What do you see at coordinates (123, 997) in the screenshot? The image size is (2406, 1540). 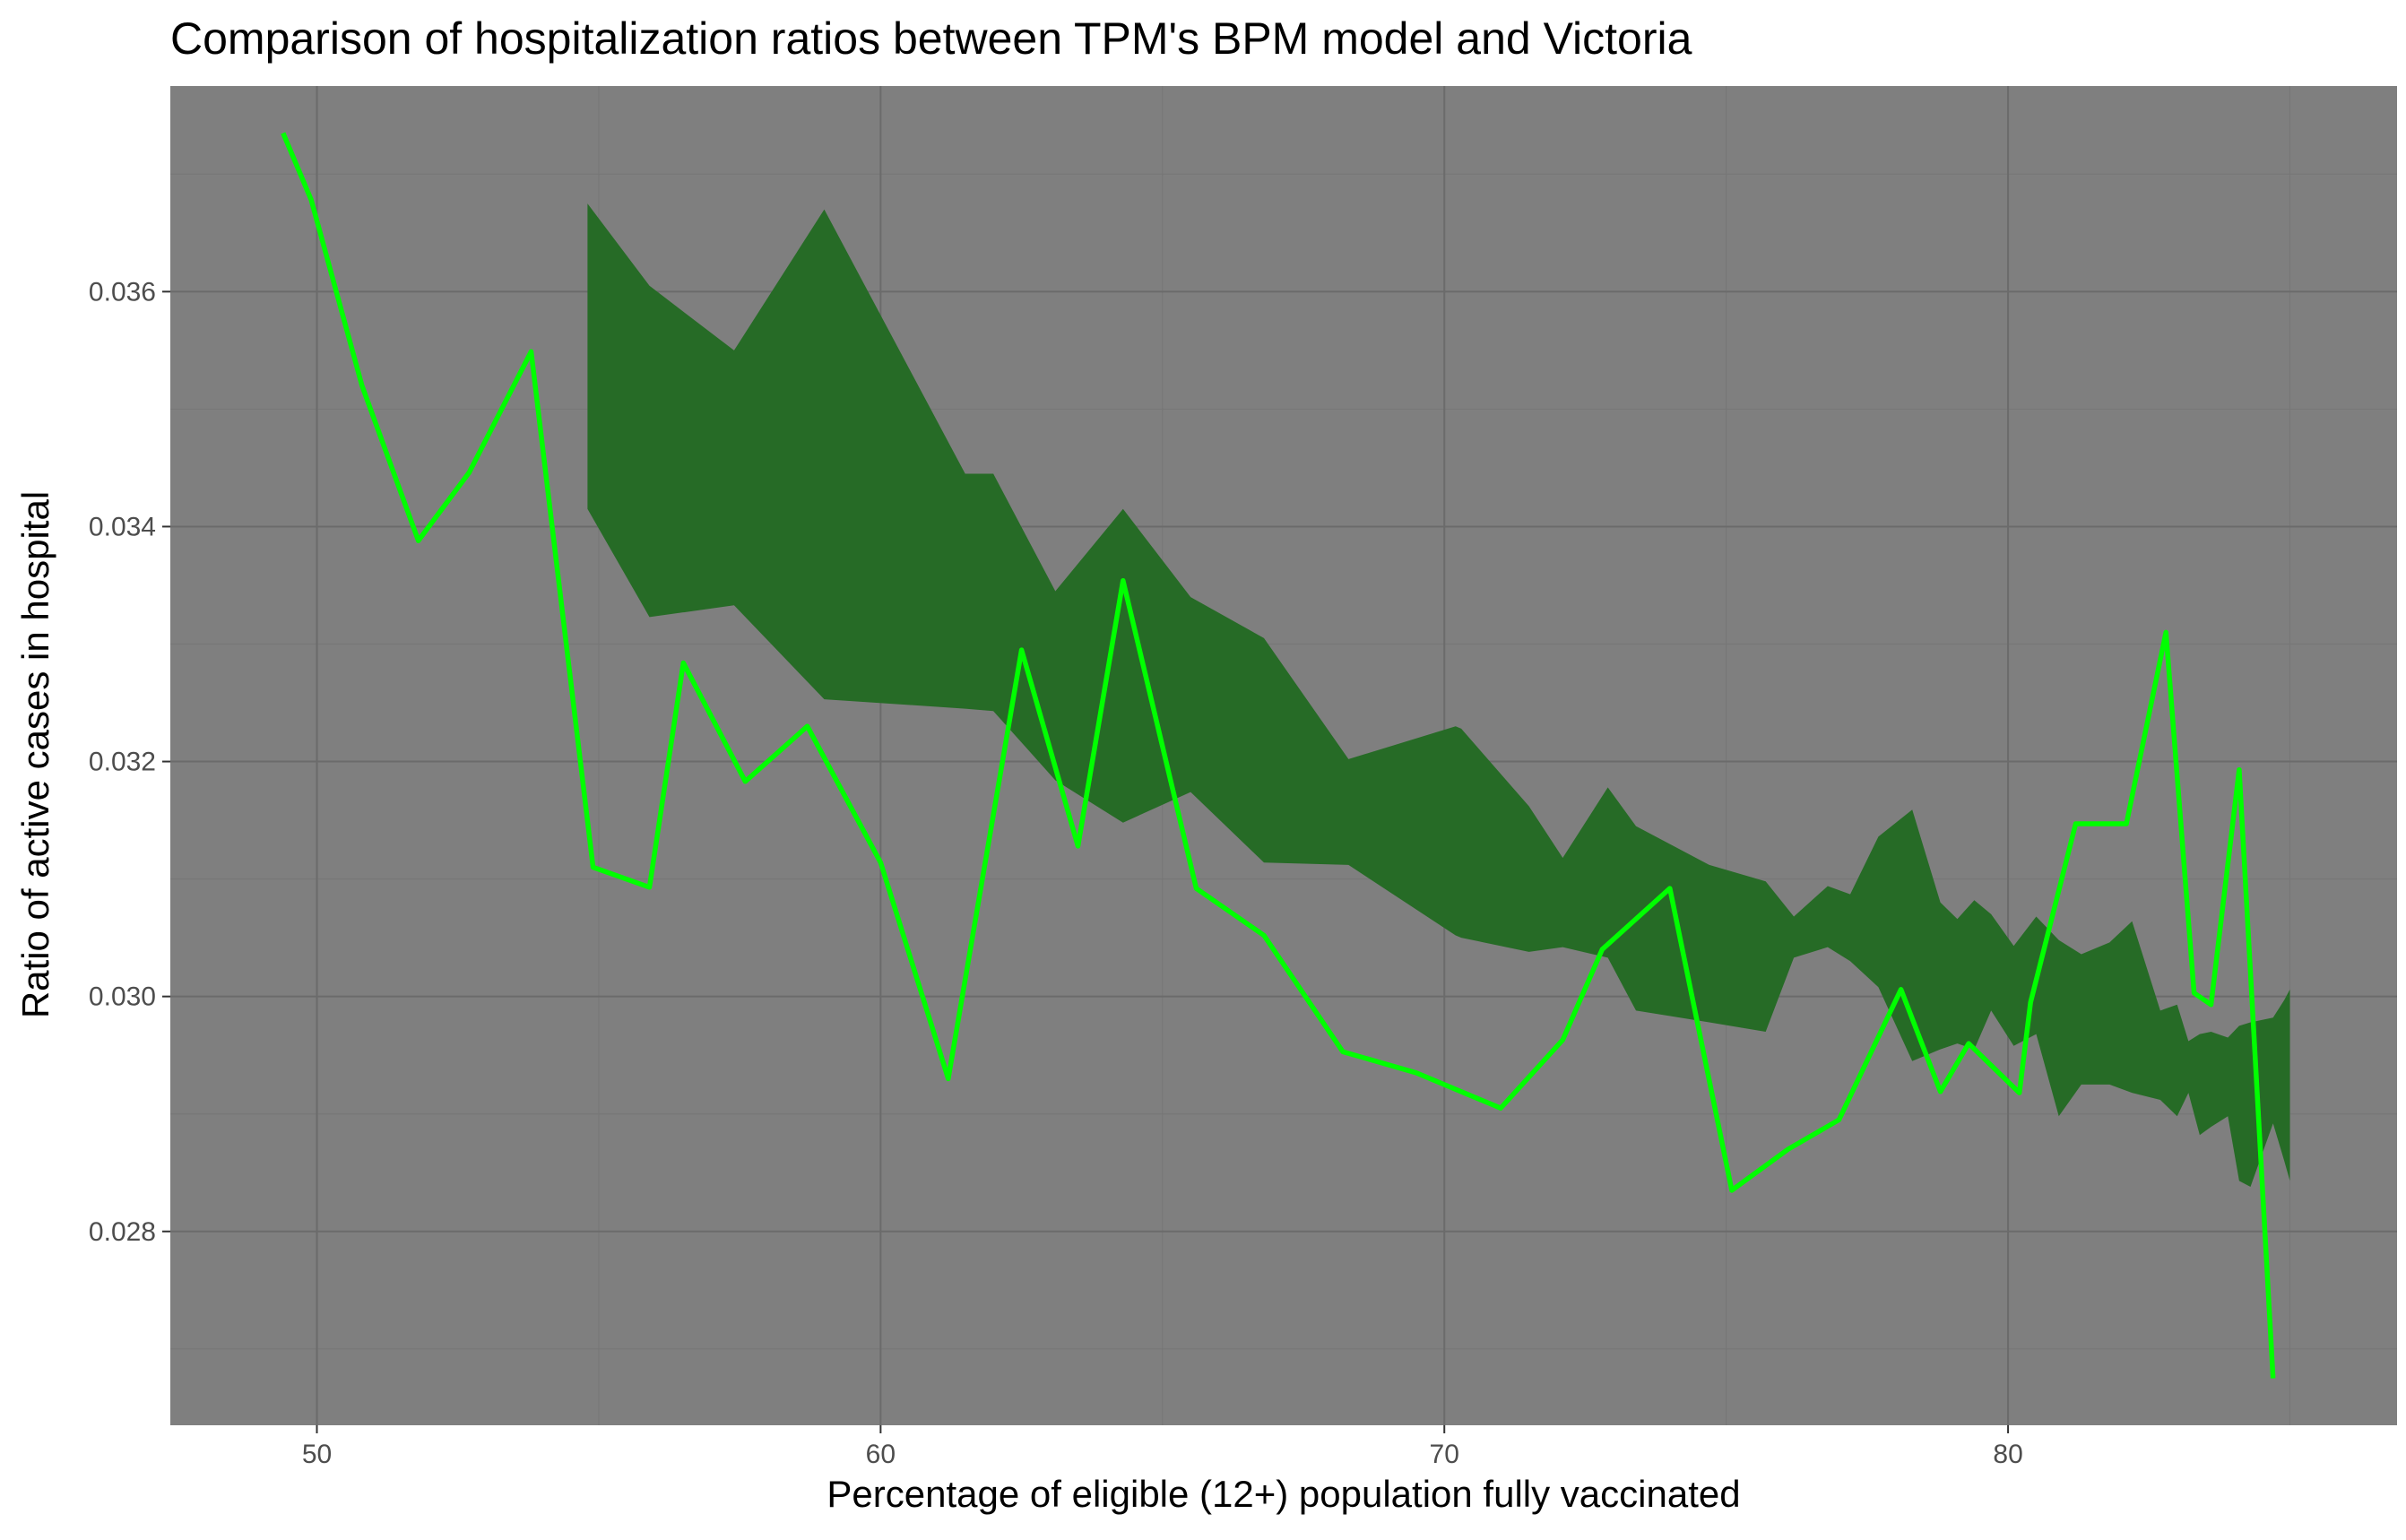 I see `y-tick-label: 0.030` at bounding box center [123, 997].